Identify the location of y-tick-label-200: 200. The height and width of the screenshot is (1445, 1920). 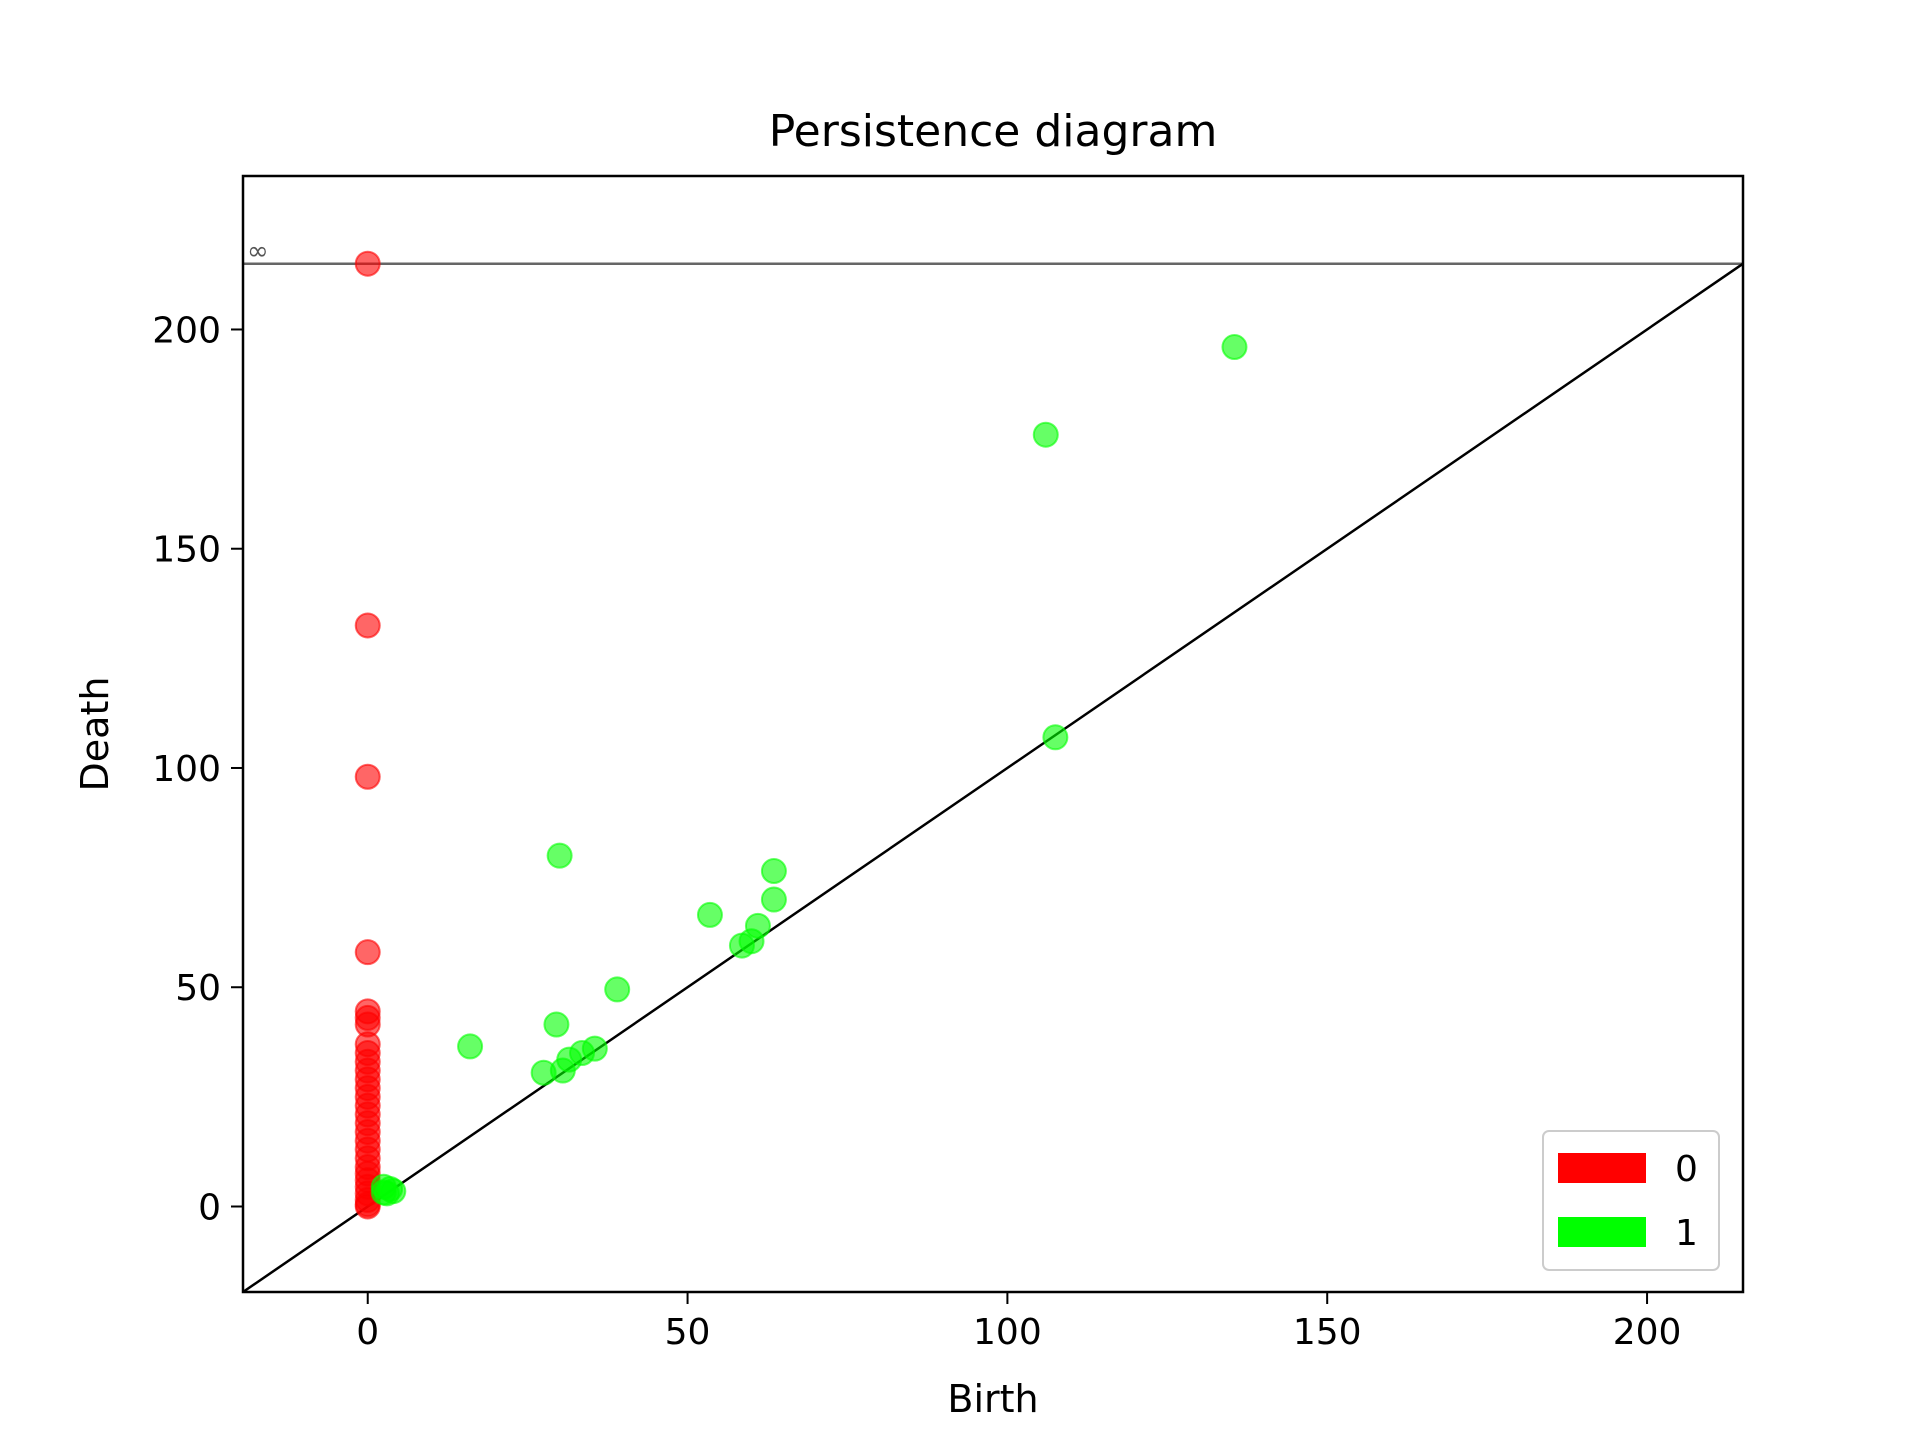
(186, 330).